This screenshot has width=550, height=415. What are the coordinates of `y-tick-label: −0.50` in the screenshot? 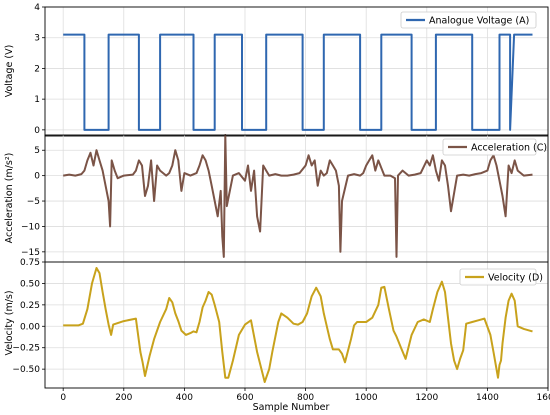 It's located at (26, 370).